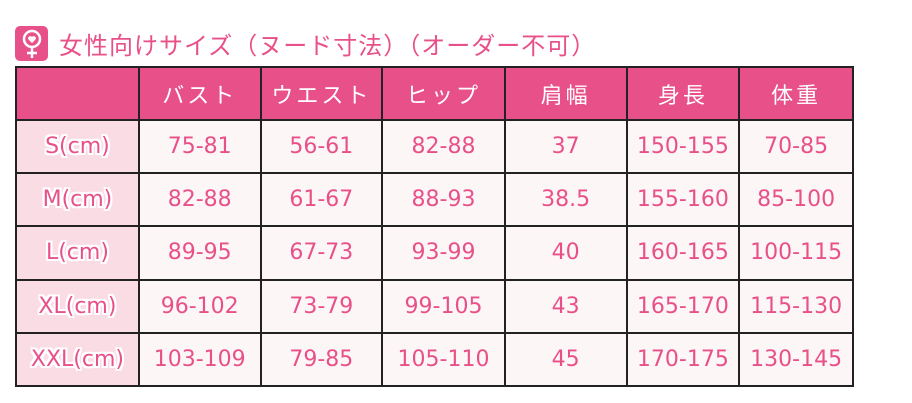 This screenshot has height=403, width=912. Describe the element at coordinates (321, 253) in the screenshot. I see `table-cell: 67-73` at that location.